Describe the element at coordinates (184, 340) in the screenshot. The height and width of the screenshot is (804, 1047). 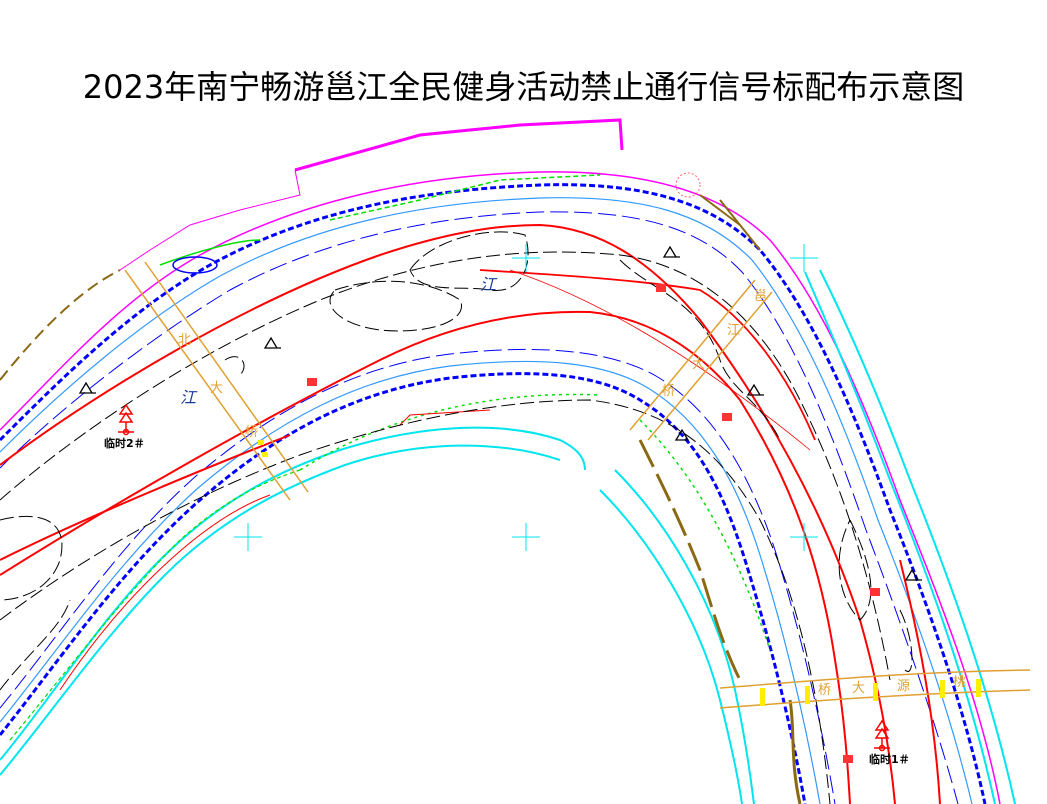
I see `bridge-label-char: 北` at that location.